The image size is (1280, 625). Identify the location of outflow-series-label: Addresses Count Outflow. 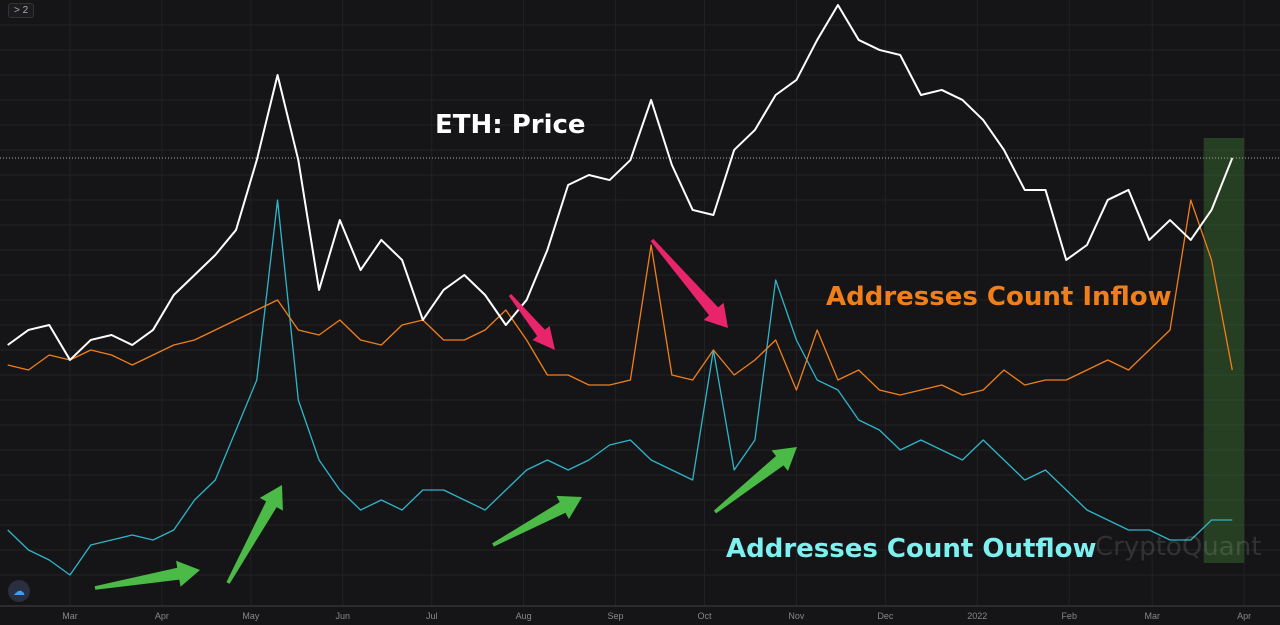
(911, 549).